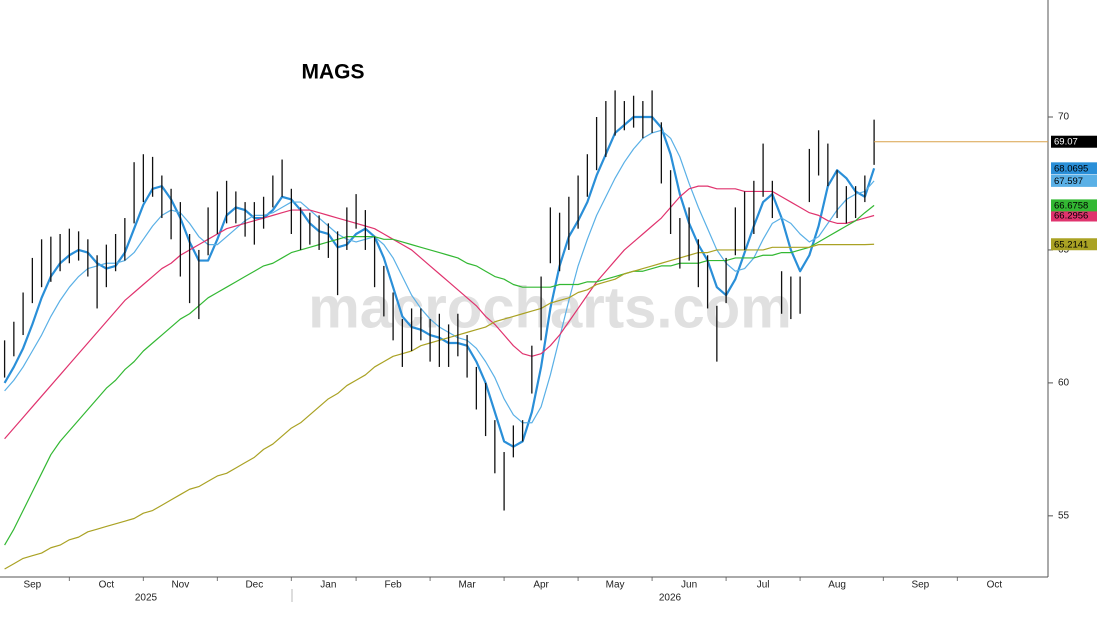 The height and width of the screenshot is (619, 1100). Describe the element at coordinates (467, 585) in the screenshot. I see `x-tick-label: Mar` at that location.